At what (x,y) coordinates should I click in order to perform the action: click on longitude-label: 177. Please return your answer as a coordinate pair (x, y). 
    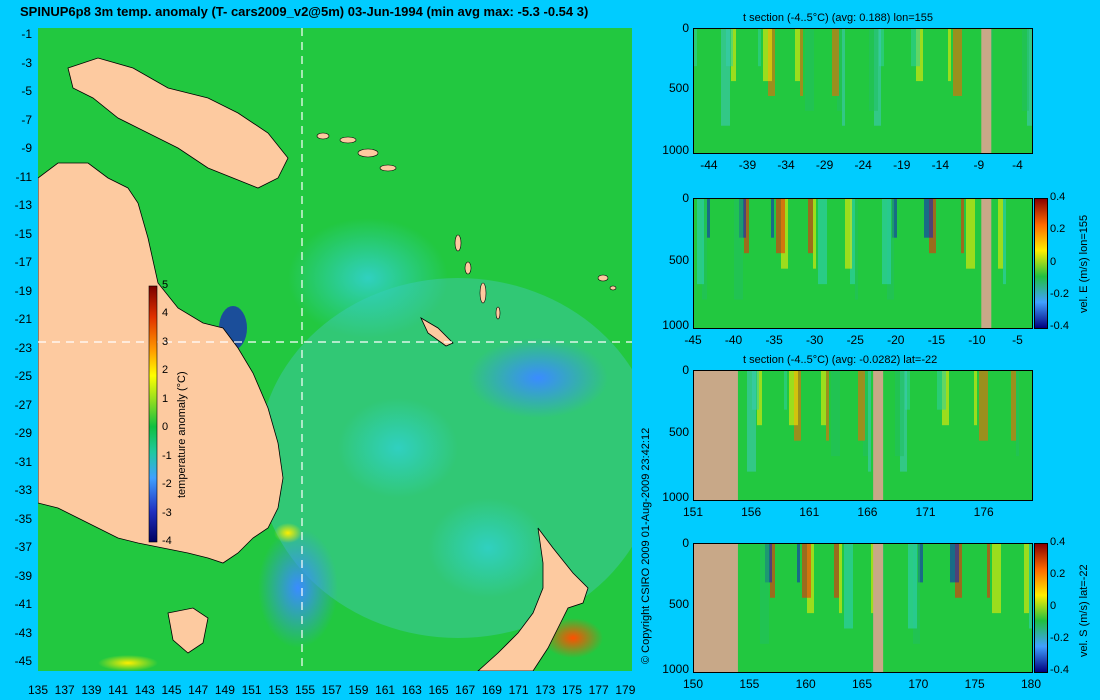
    Looking at the image, I should click on (598, 690).